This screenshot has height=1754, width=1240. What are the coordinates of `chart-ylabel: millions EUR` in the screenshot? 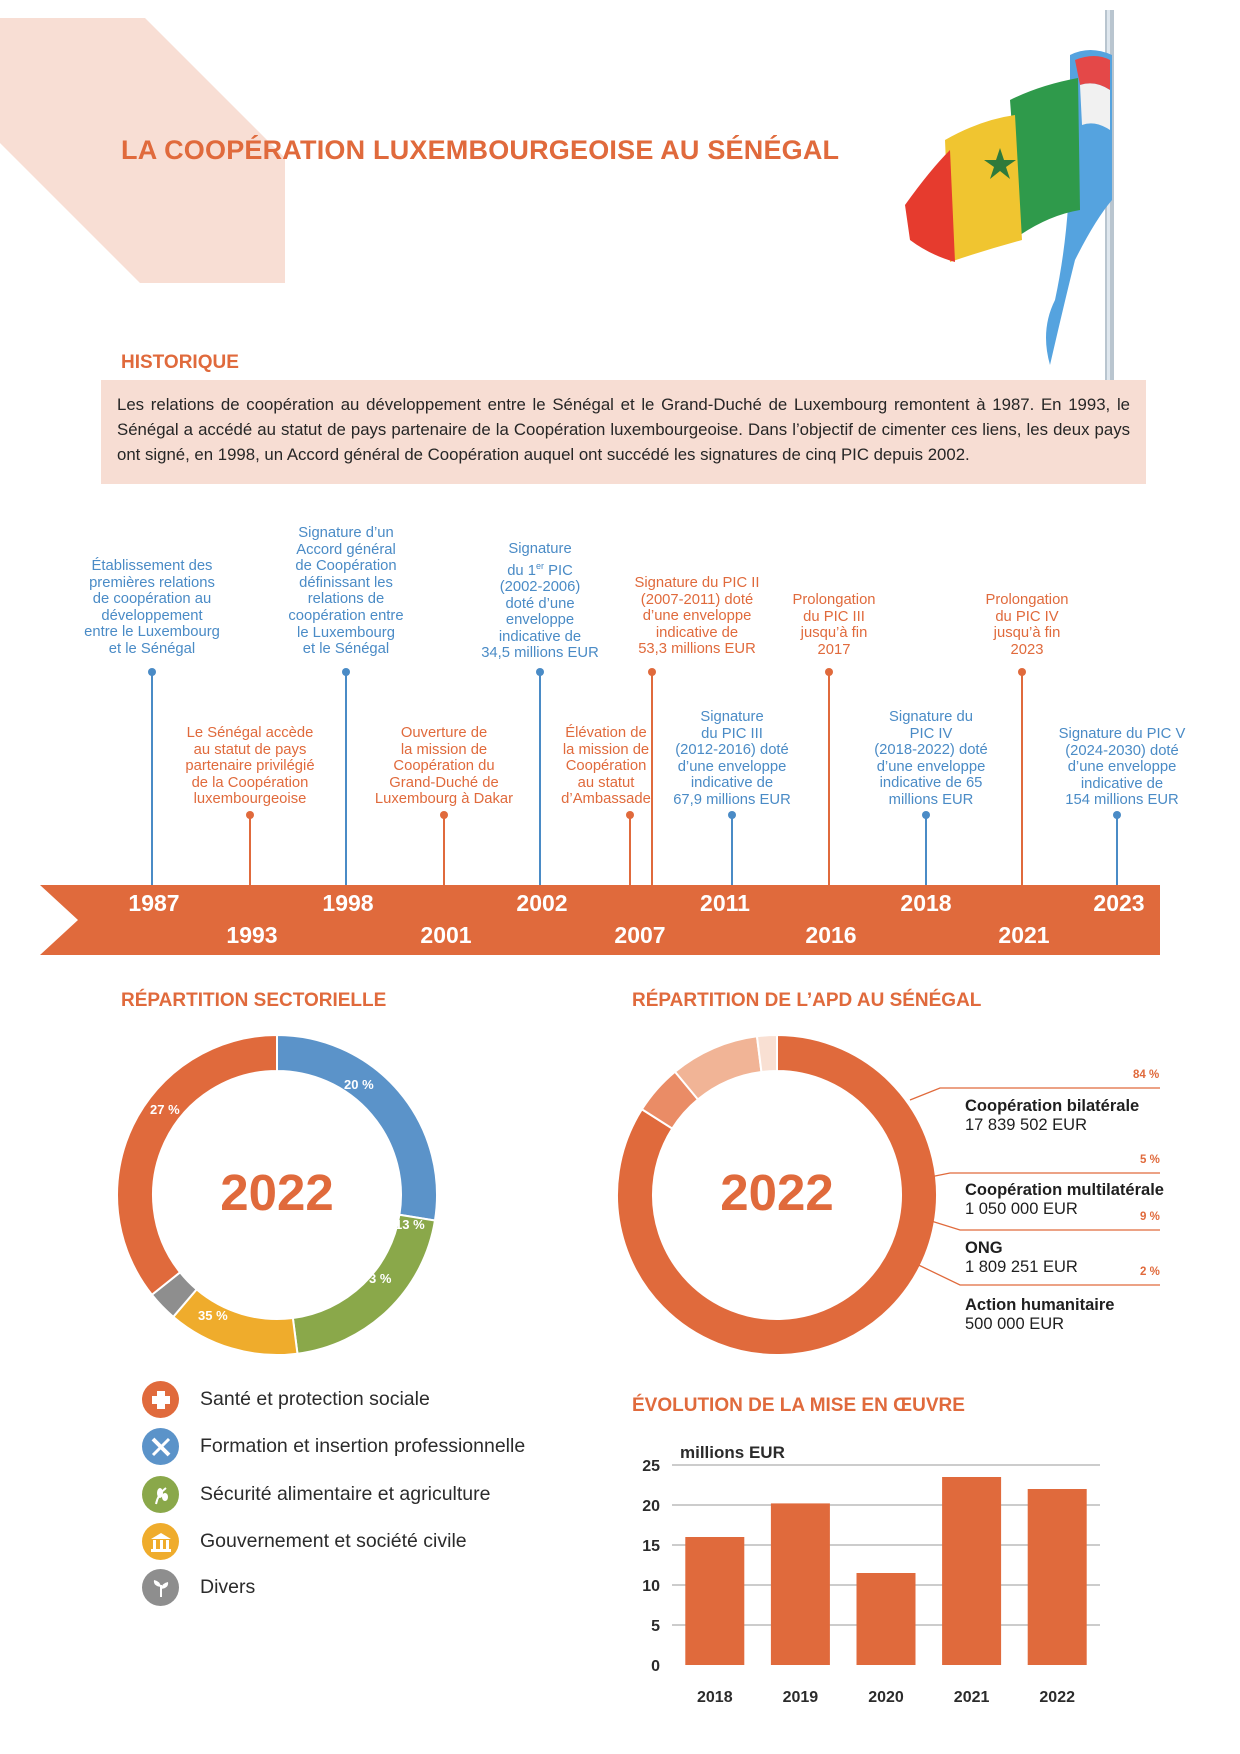 It's located at (732, 1452).